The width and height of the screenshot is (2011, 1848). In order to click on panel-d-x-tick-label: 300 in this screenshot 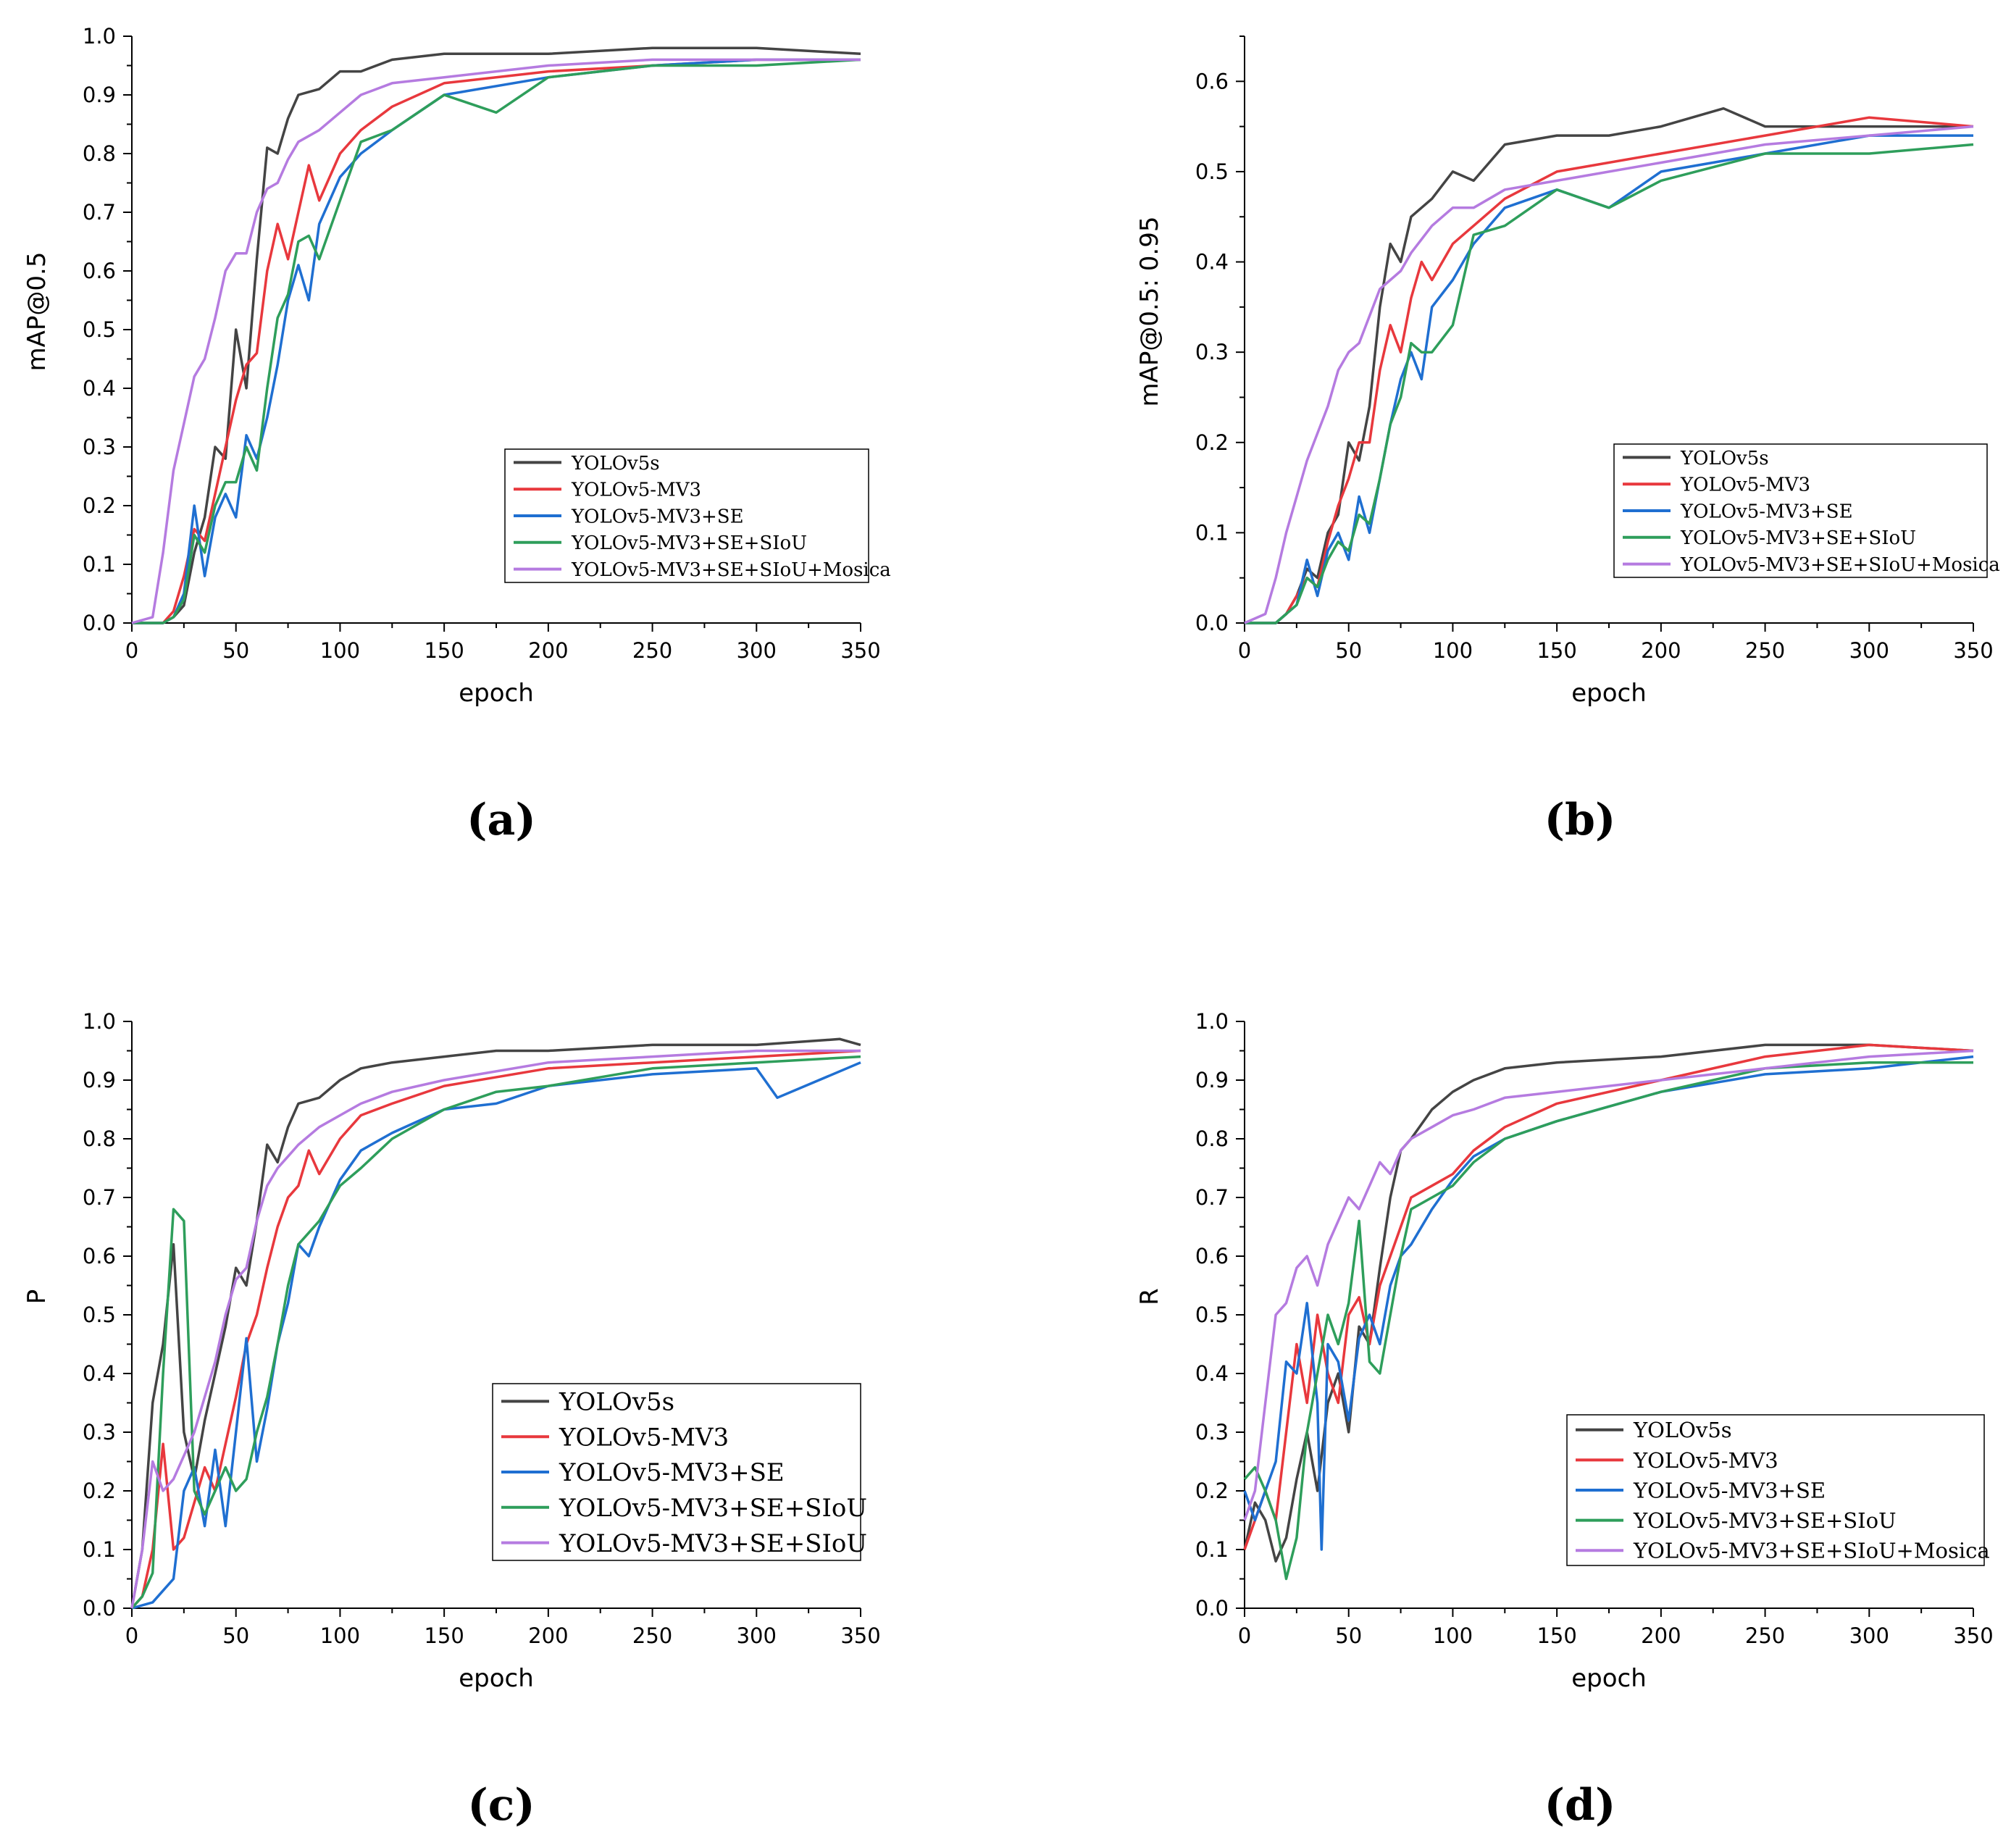, I will do `click(1869, 1635)`.